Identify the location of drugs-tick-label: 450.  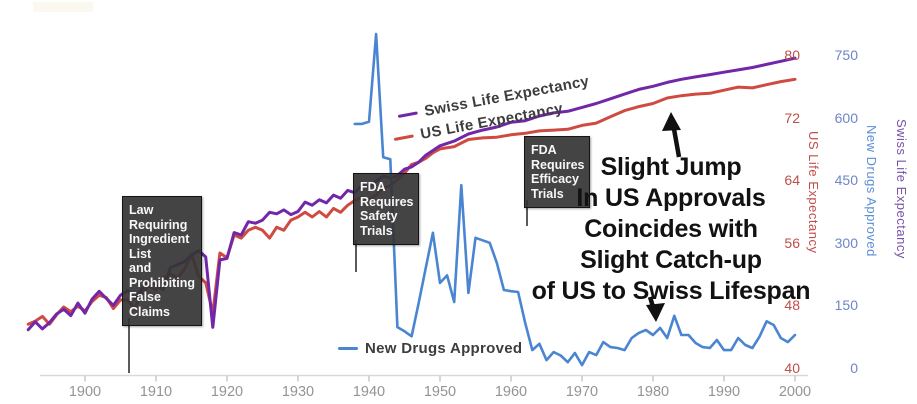
(846, 180).